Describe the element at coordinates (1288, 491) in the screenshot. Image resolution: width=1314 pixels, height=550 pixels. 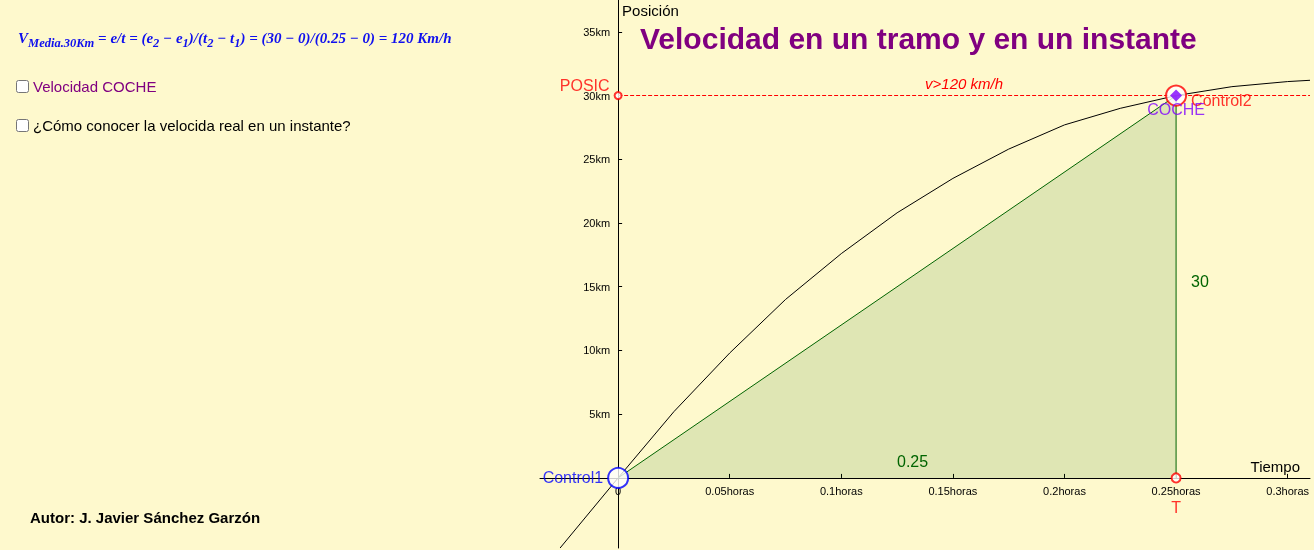
I see `x-tick-label: 0.3horas` at that location.